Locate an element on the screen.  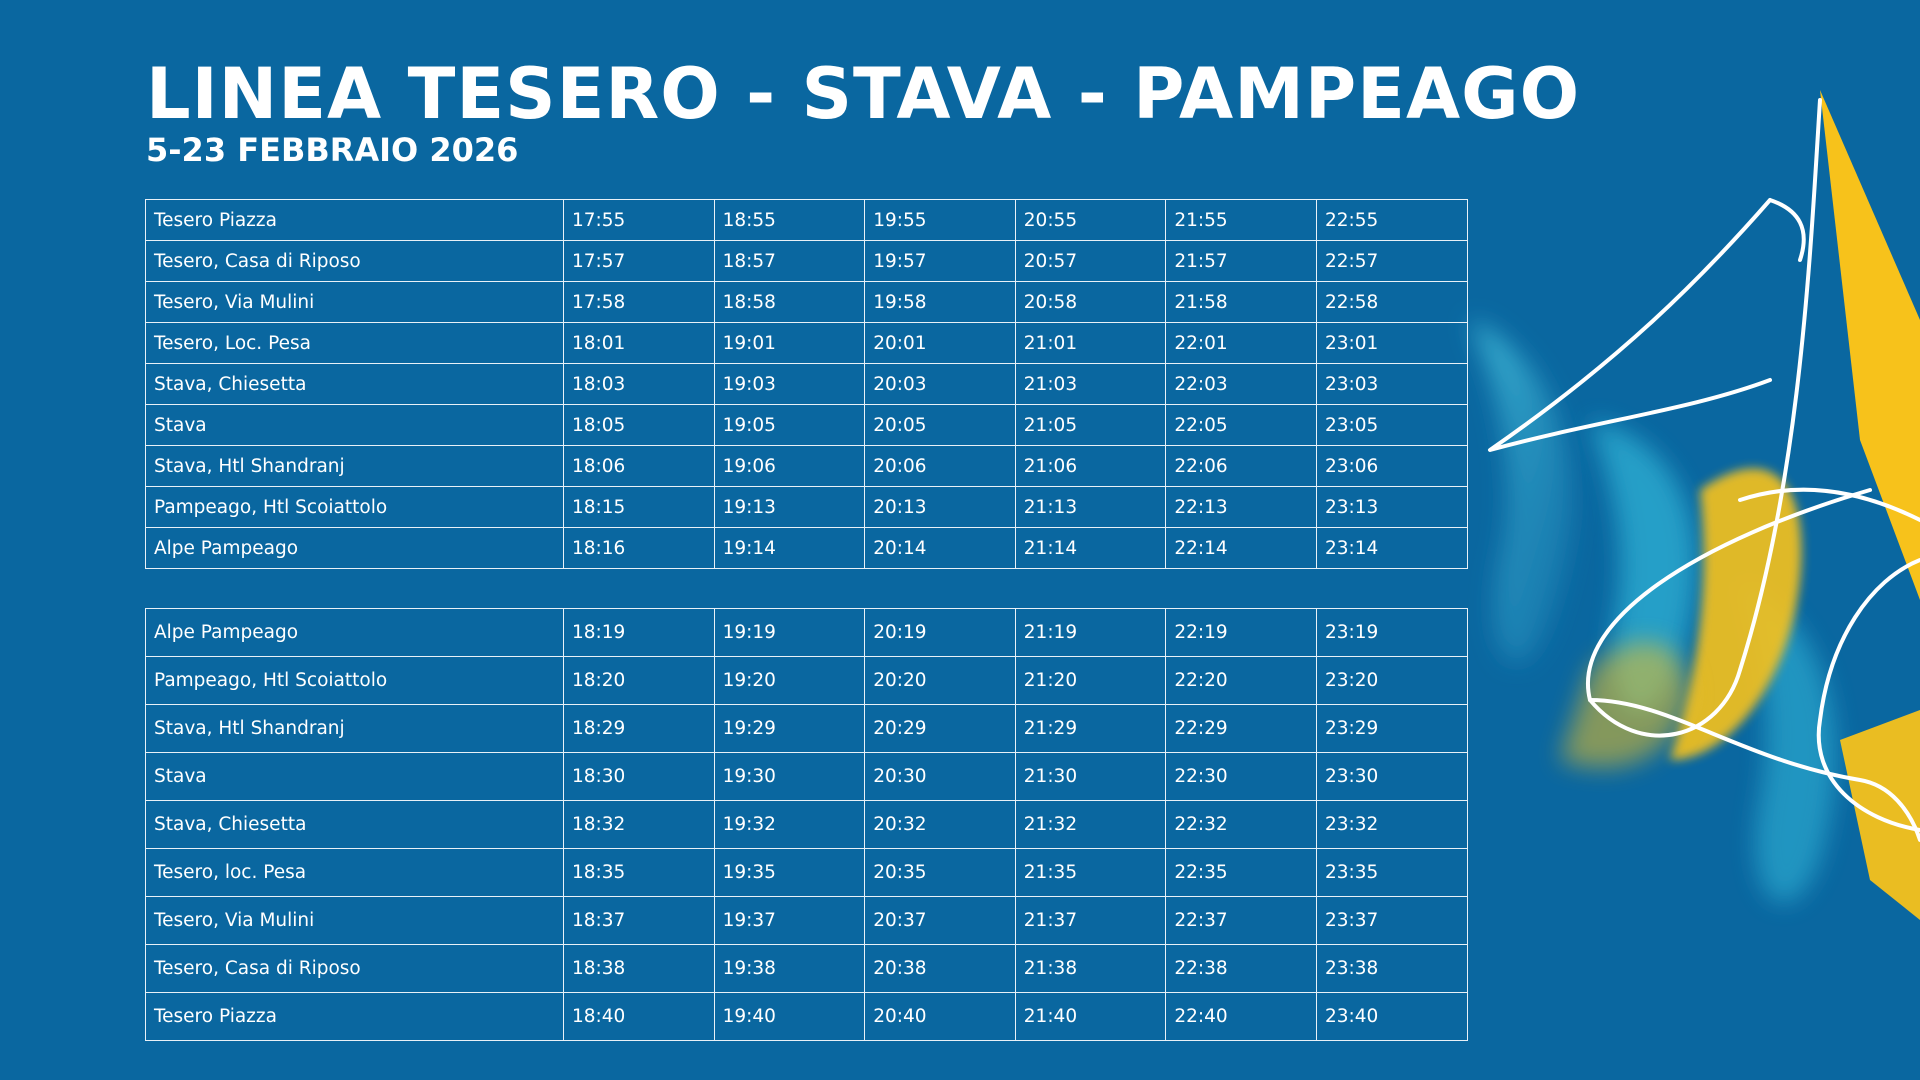
departure-time-cell: 17:55 is located at coordinates (639, 220).